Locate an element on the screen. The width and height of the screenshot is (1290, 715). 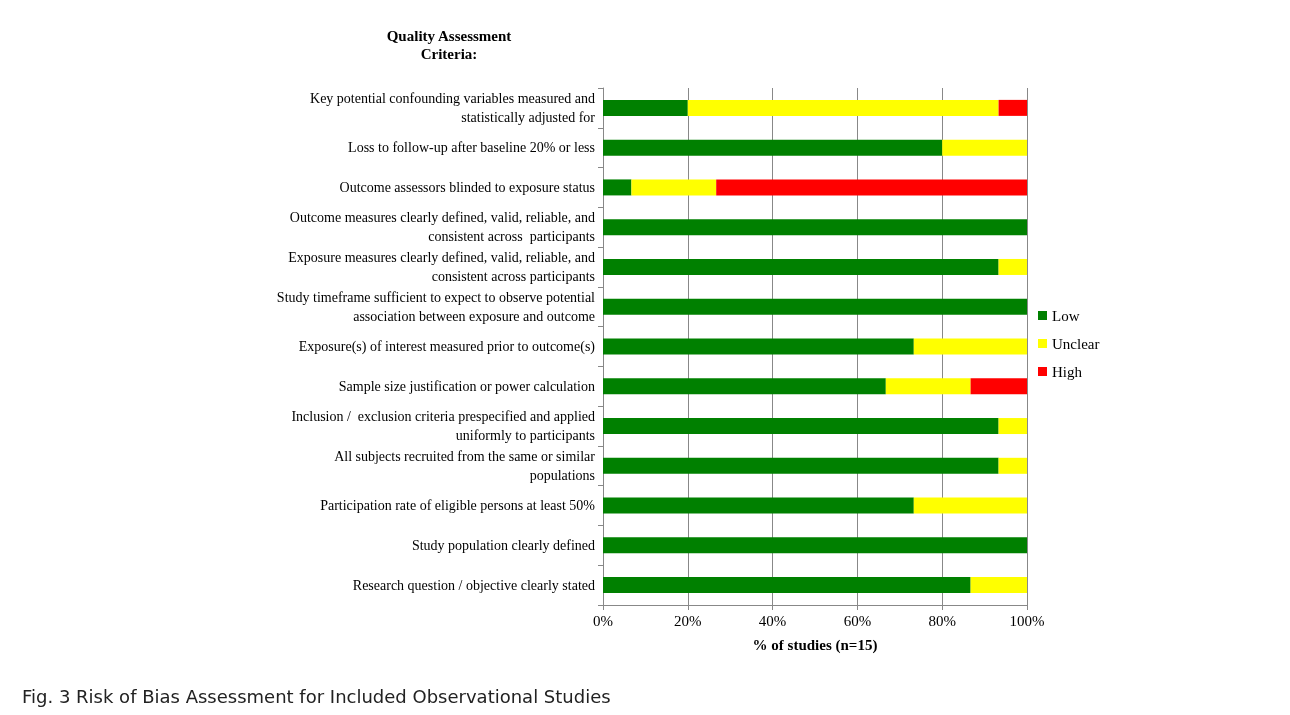
y-tick-label: Inclusion / exclusion criteria prespecified and applied uniformly to participants is located at coordinates (443, 426).